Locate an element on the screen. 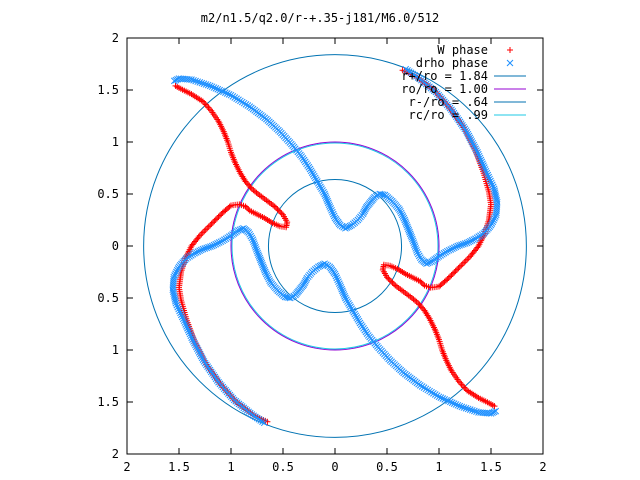  x-tick-label: 0.5 is located at coordinates (283, 467).